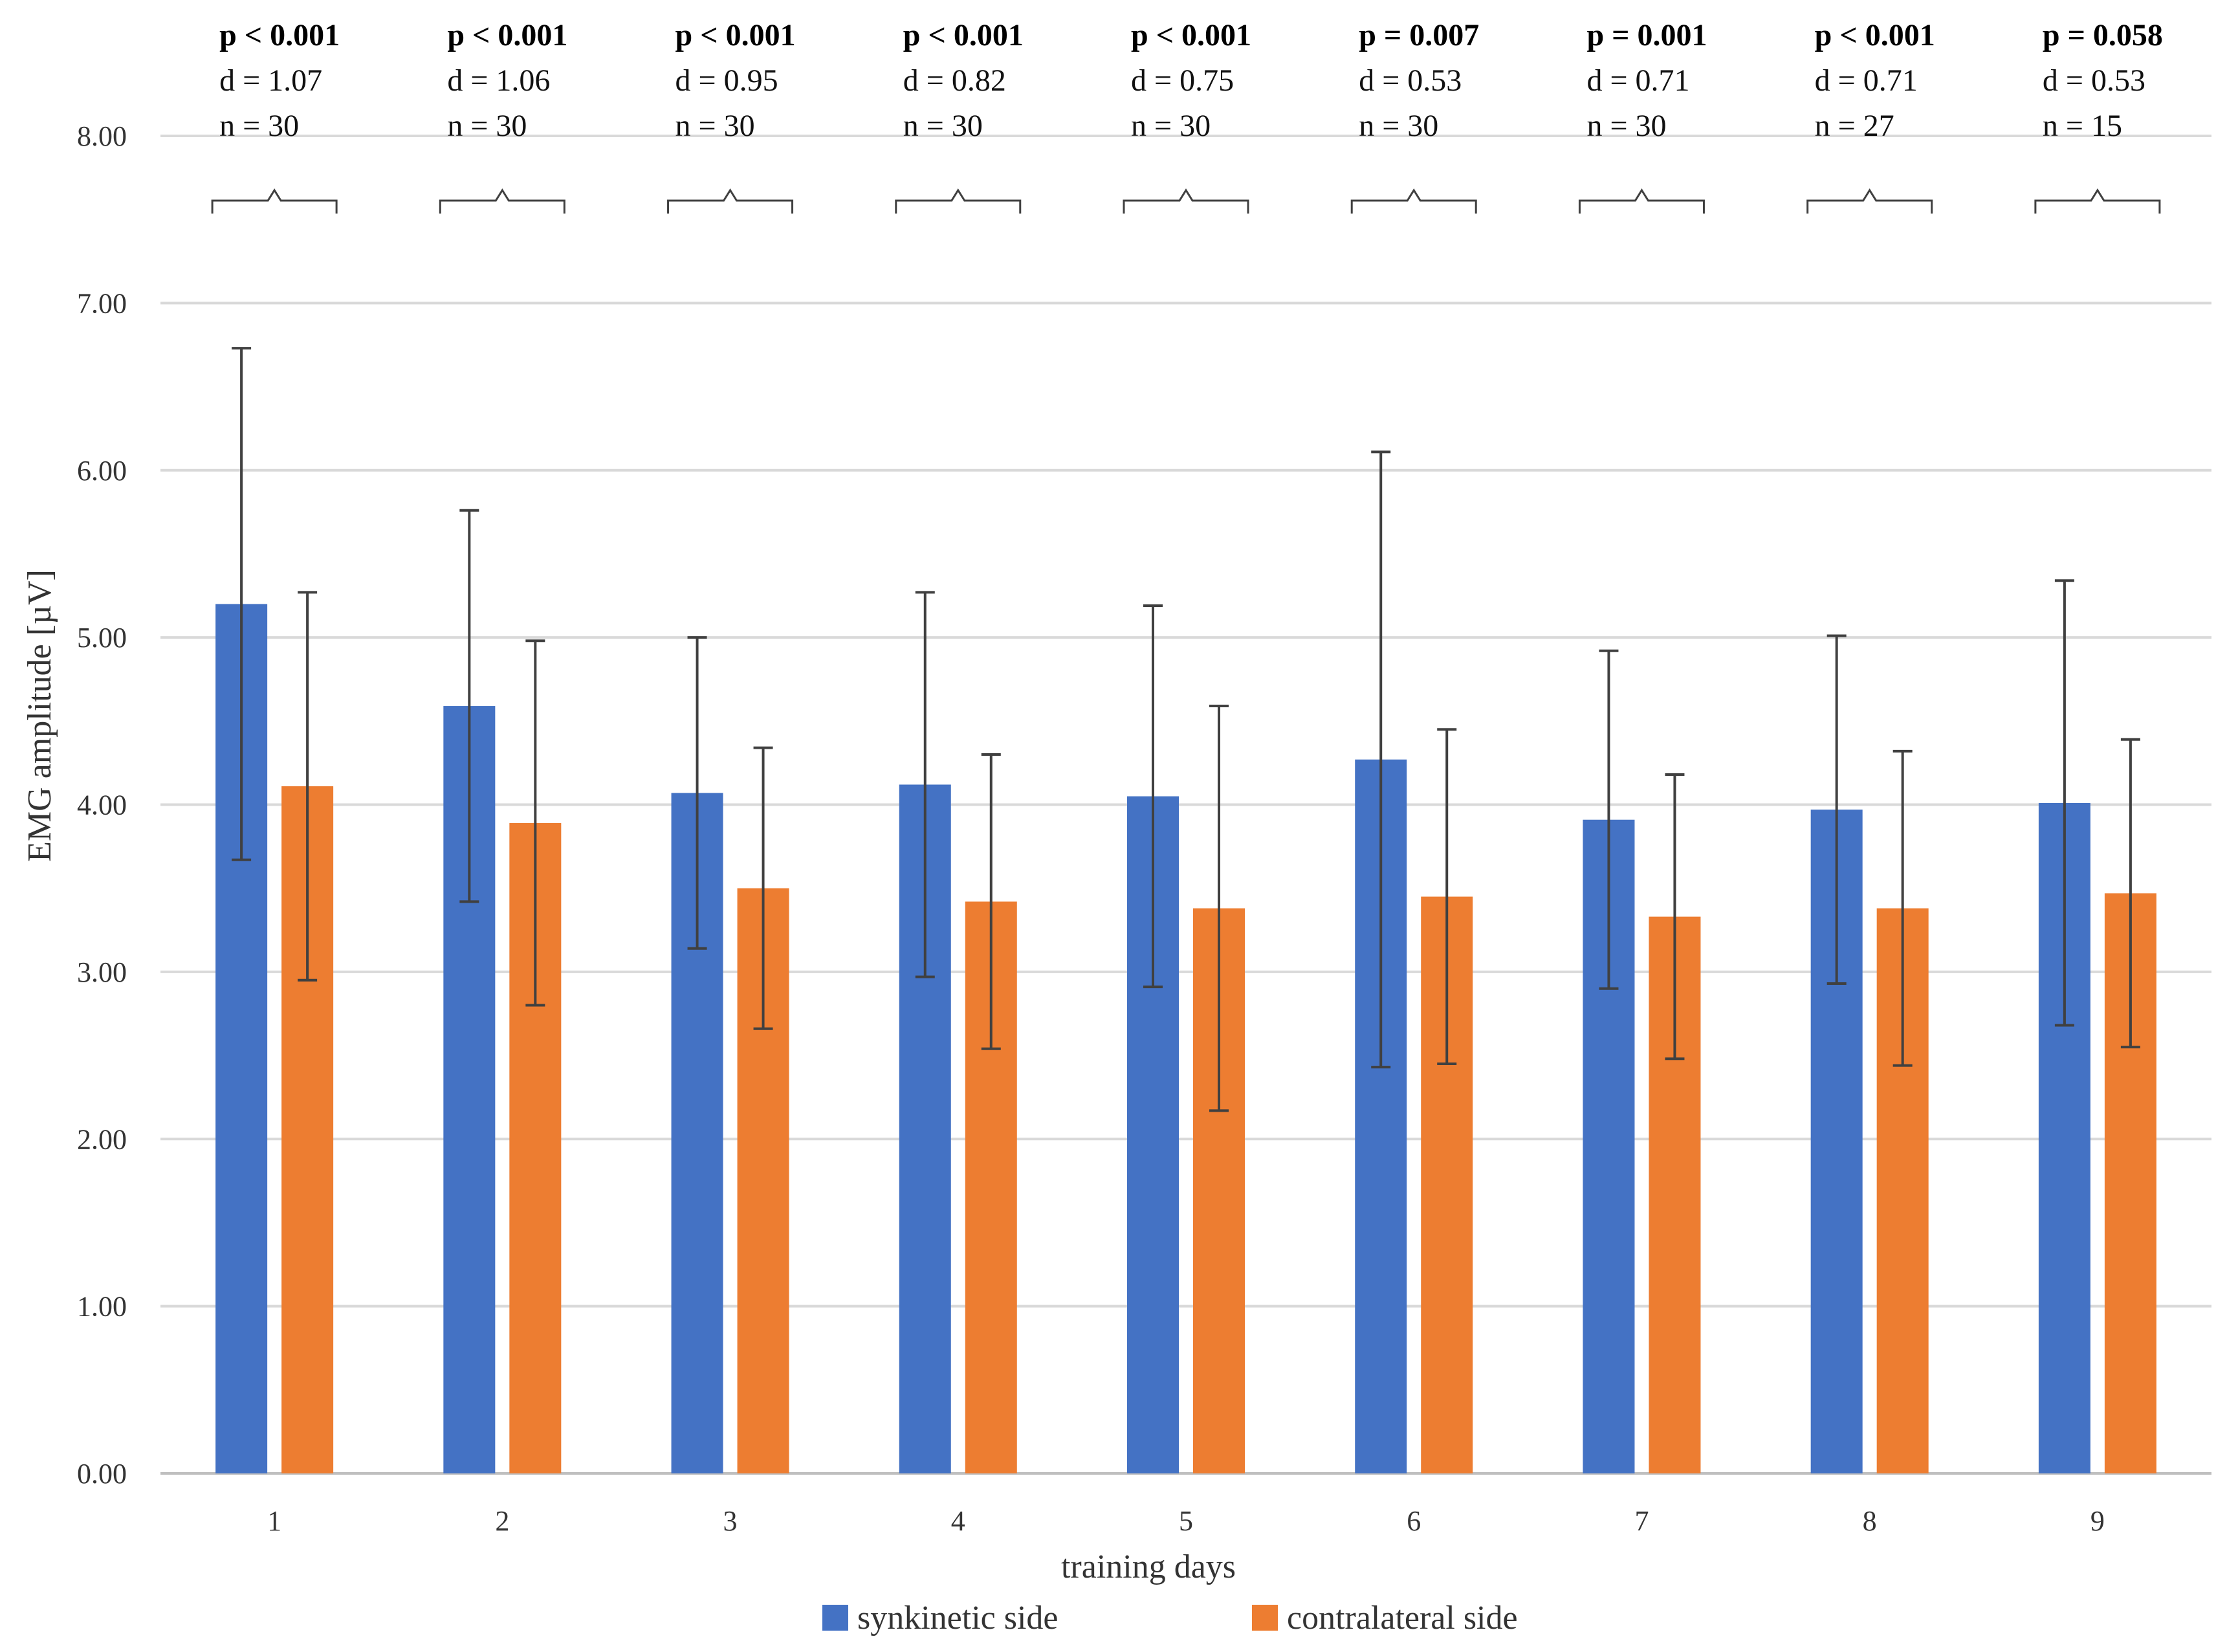 Image resolution: width=2227 pixels, height=1652 pixels. I want to click on effect-size-label: d = 1.07, so click(270, 80).